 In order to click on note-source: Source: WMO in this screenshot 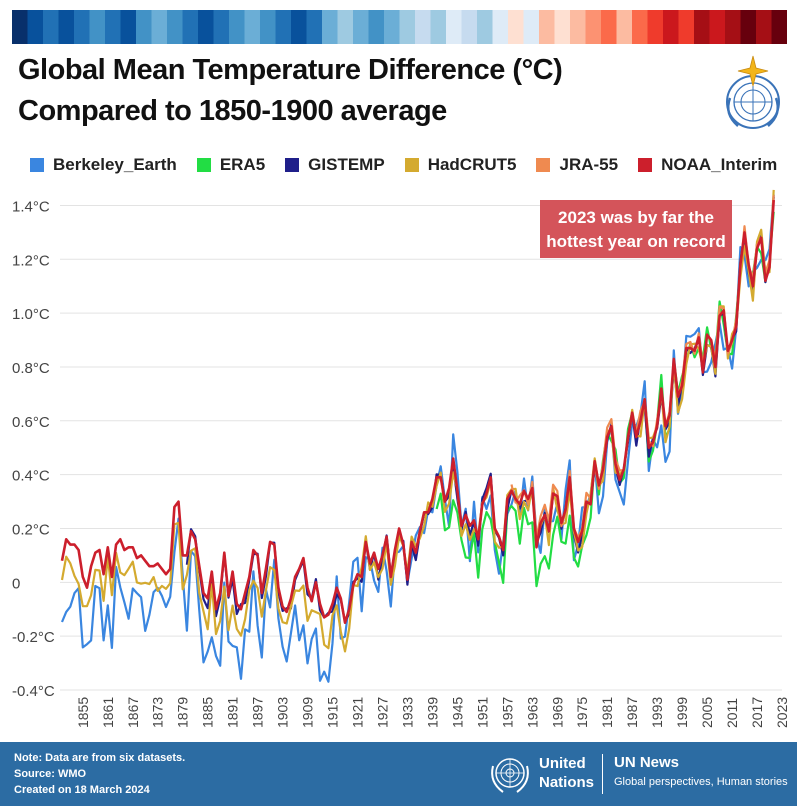, I will do `click(50, 774)`.